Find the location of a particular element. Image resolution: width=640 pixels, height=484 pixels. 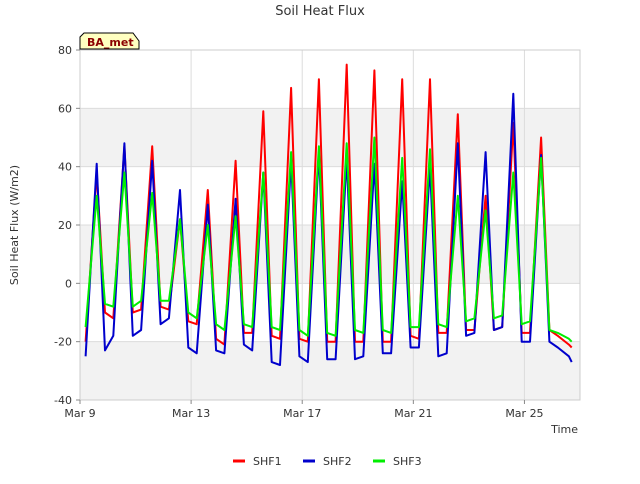

site-badge-box is located at coordinates (109, 41).